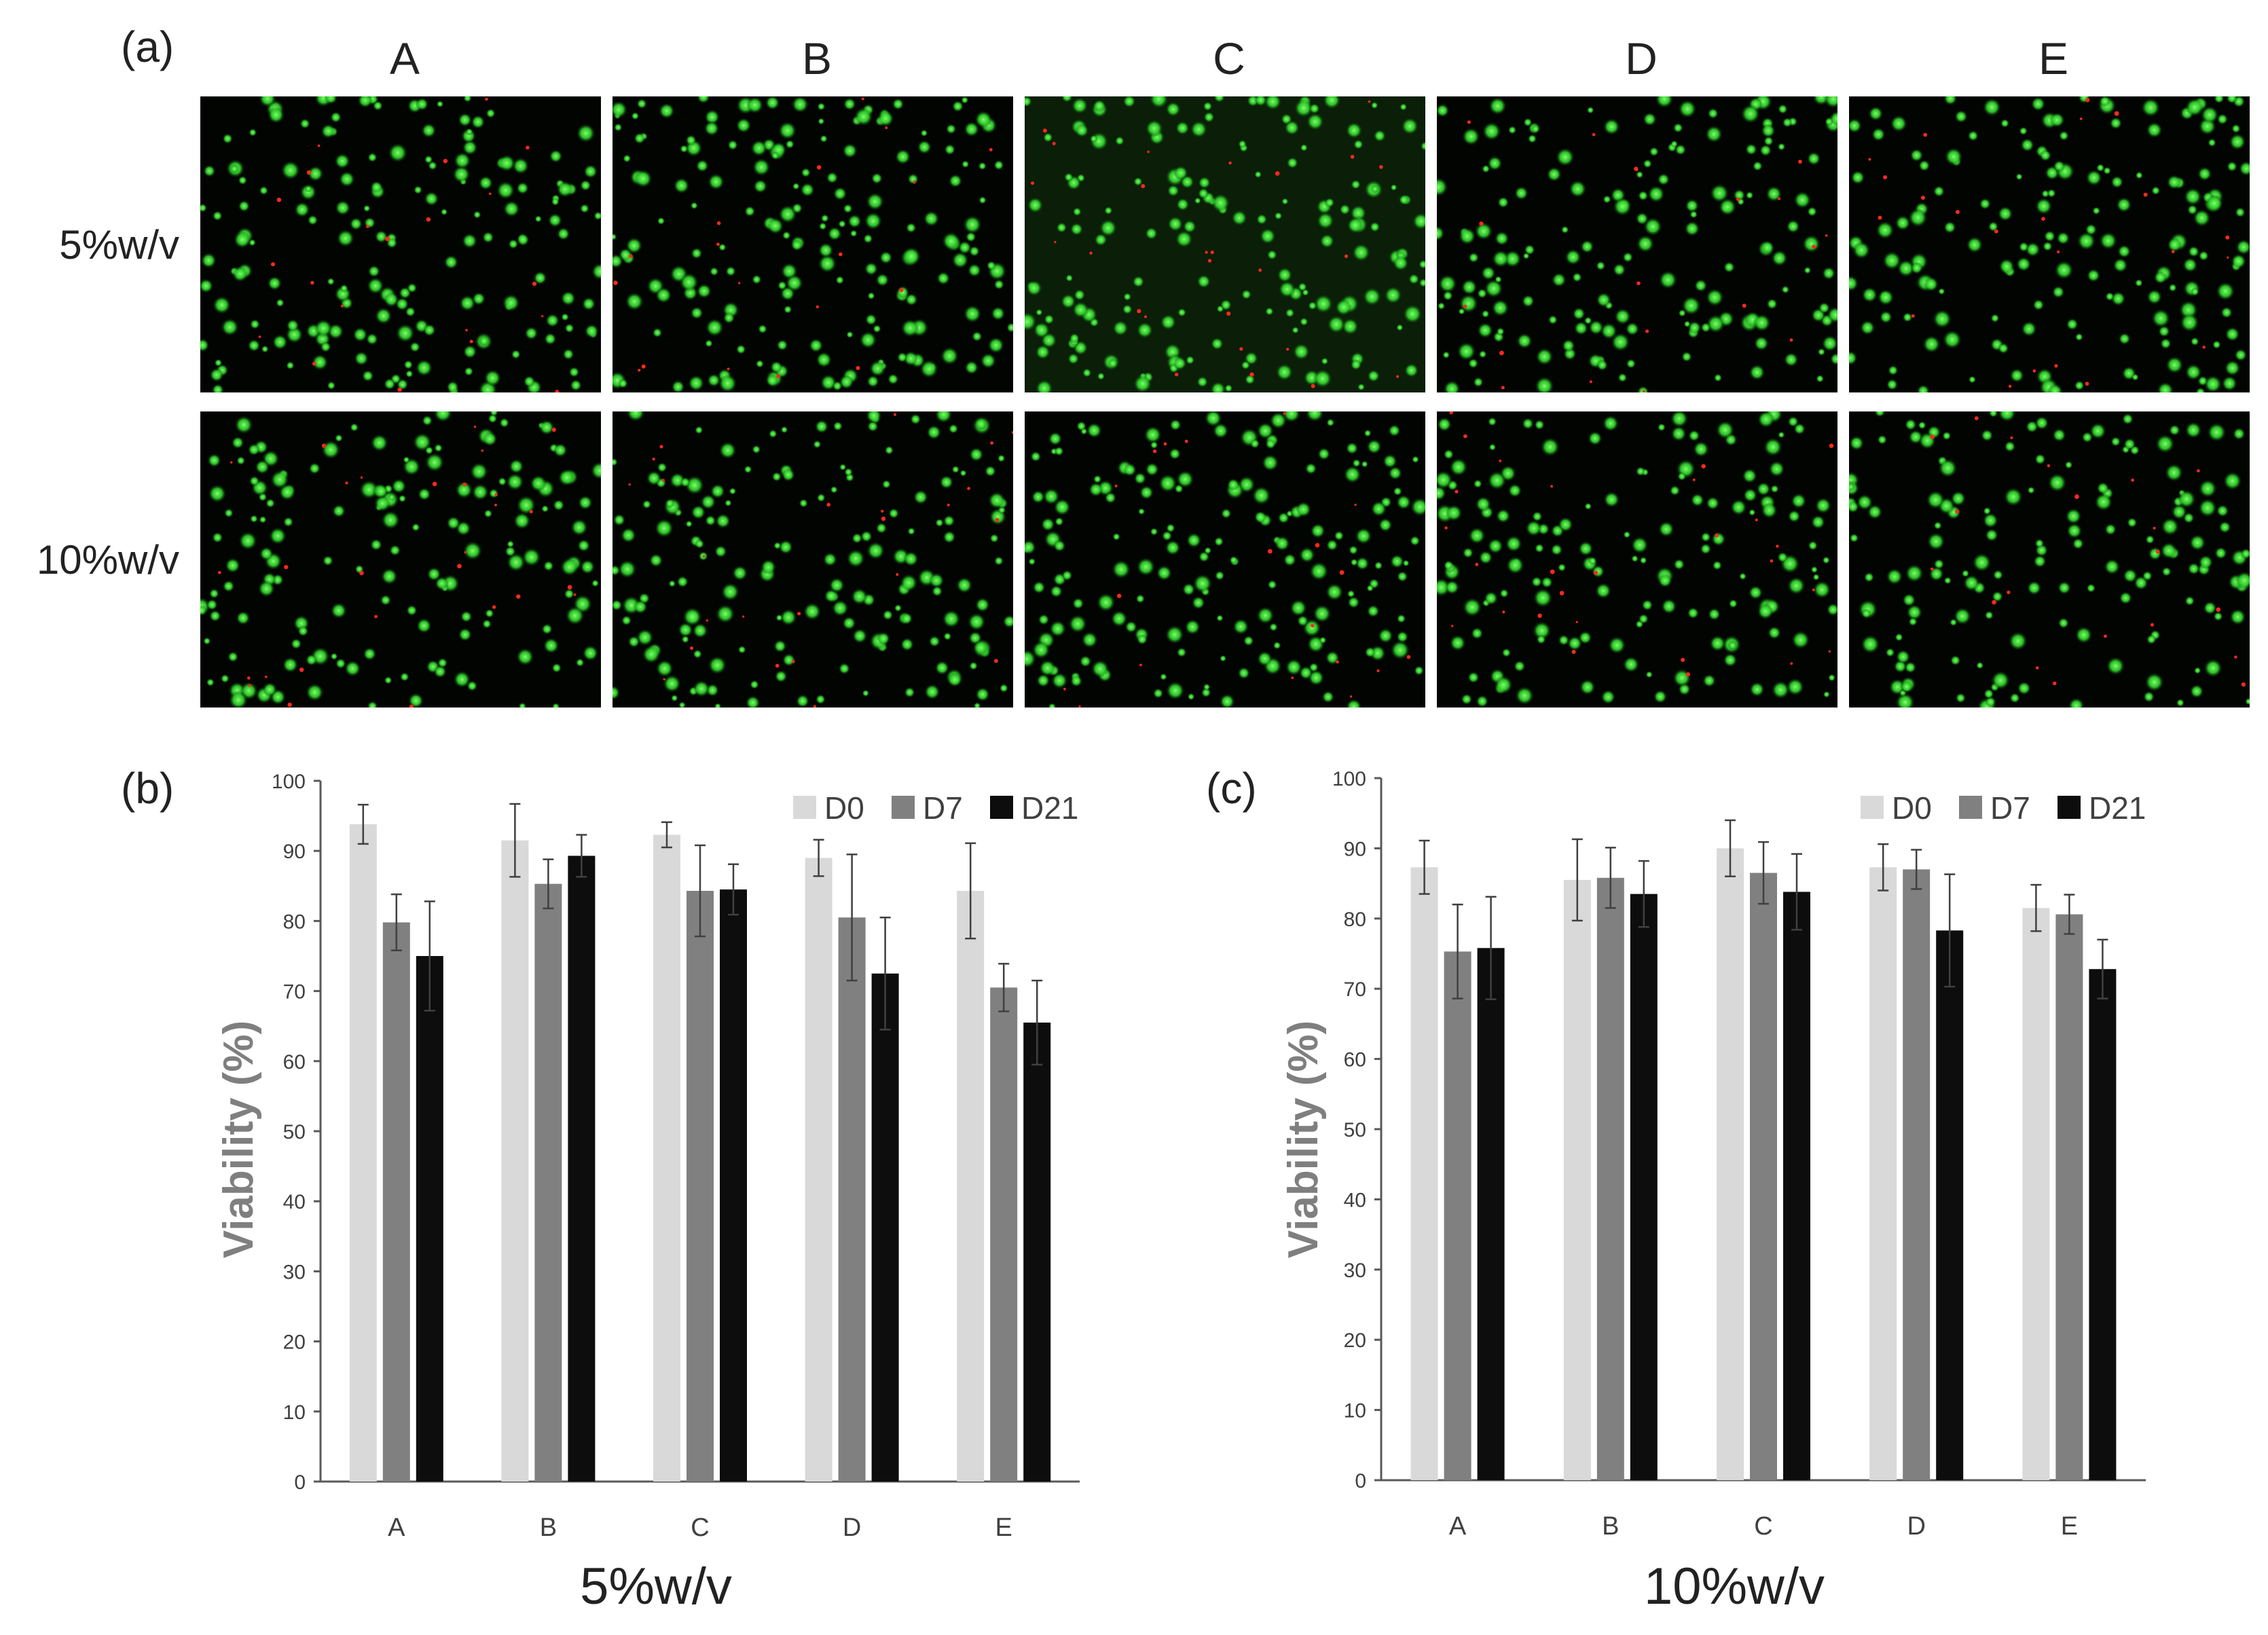 This screenshot has width=2268, height=1635. What do you see at coordinates (1231, 788) in the screenshot?
I see `panel-label-c: (c)` at bounding box center [1231, 788].